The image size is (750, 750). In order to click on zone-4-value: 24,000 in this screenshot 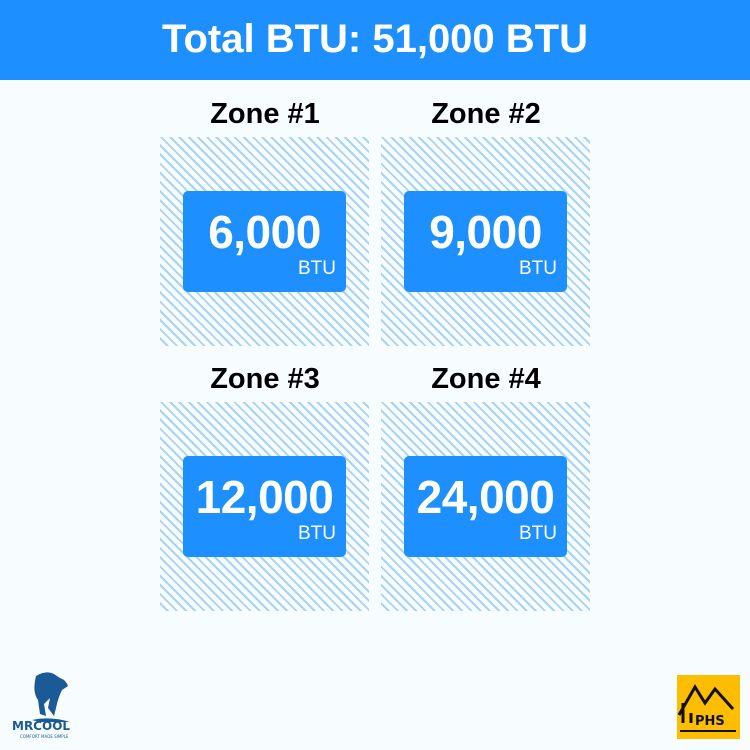, I will do `click(485, 497)`.